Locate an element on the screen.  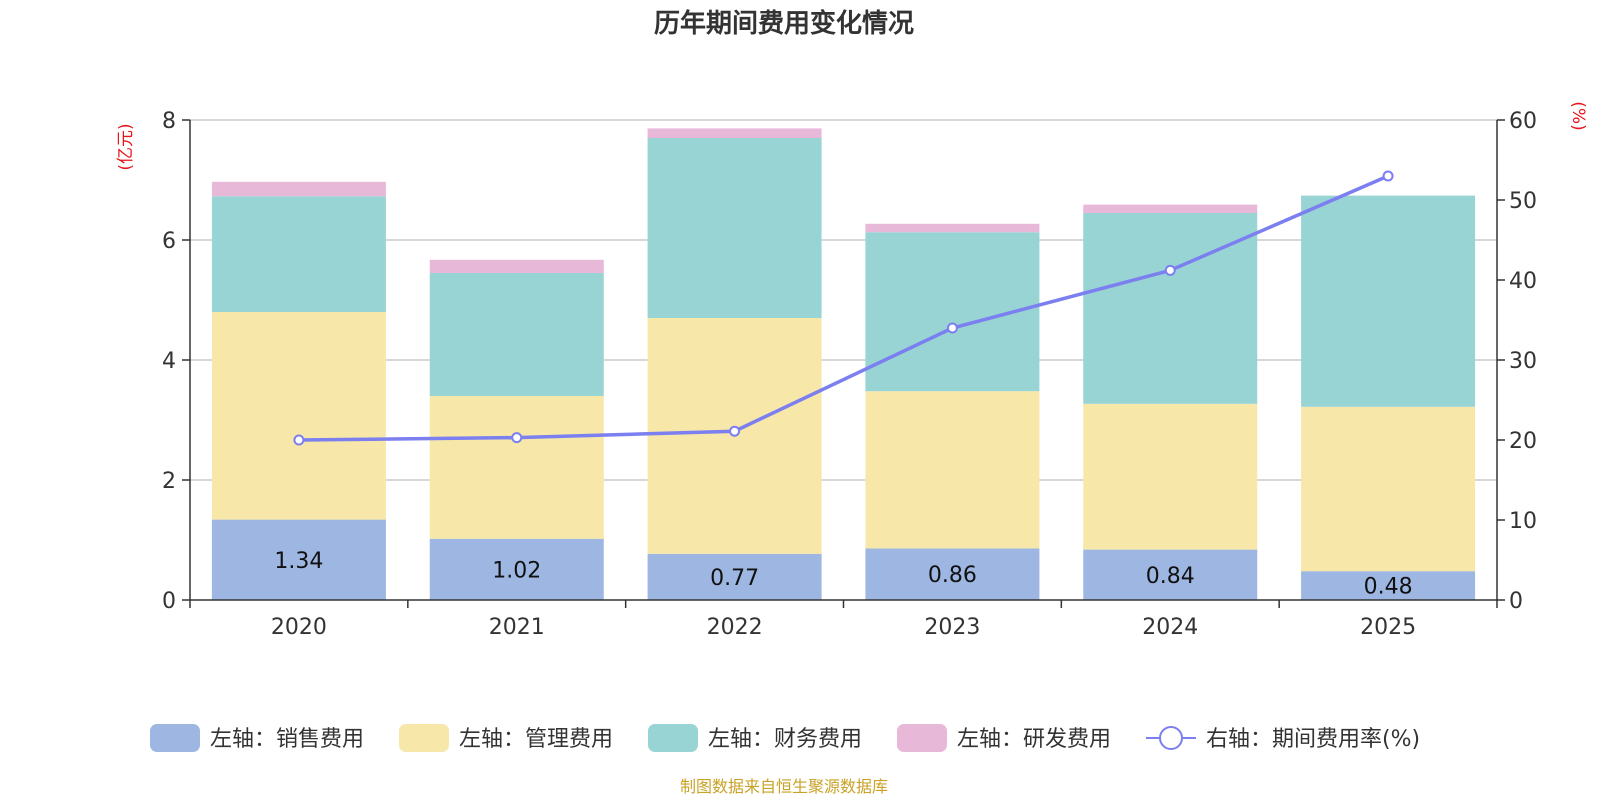
left-tick-label: 2 is located at coordinates (169, 481).